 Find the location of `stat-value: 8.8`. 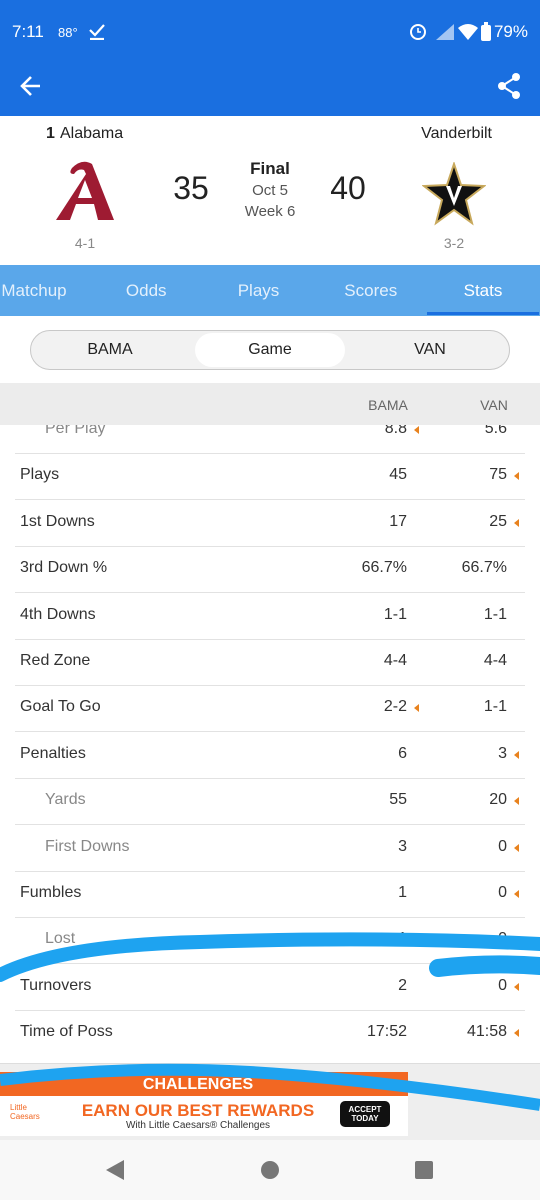

stat-value: 8.8 is located at coordinates (395, 431).